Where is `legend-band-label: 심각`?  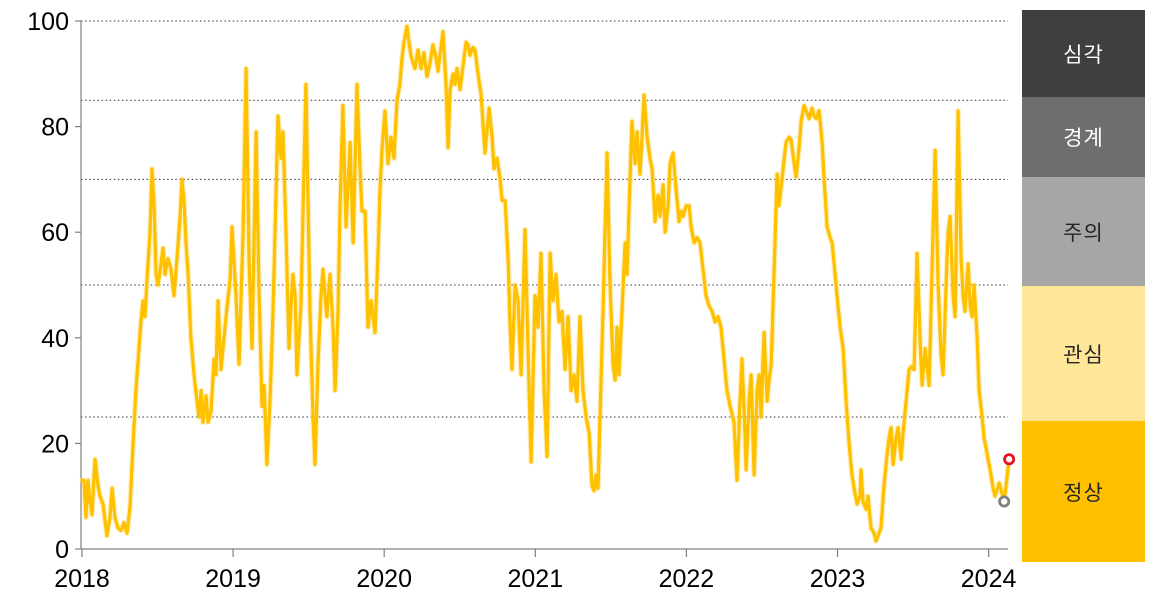
legend-band-label: 심각 is located at coordinates (1083, 55).